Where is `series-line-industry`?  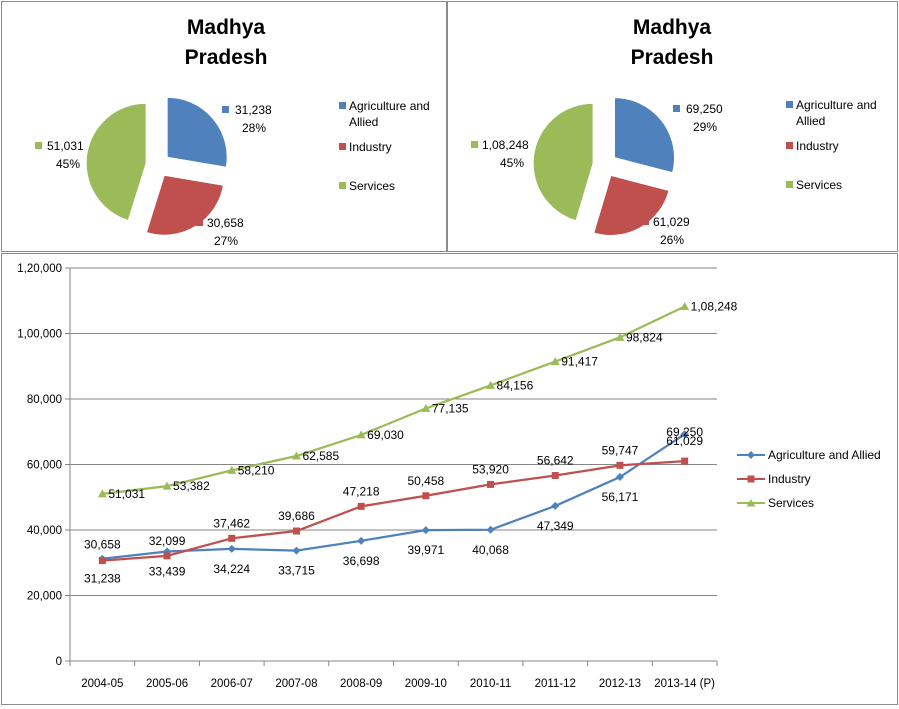 series-line-industry is located at coordinates (393, 511).